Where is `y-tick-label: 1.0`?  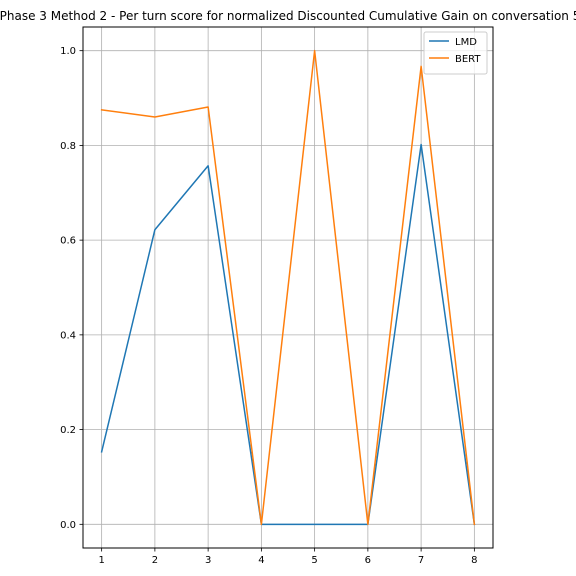 y-tick-label: 1.0 is located at coordinates (68, 51).